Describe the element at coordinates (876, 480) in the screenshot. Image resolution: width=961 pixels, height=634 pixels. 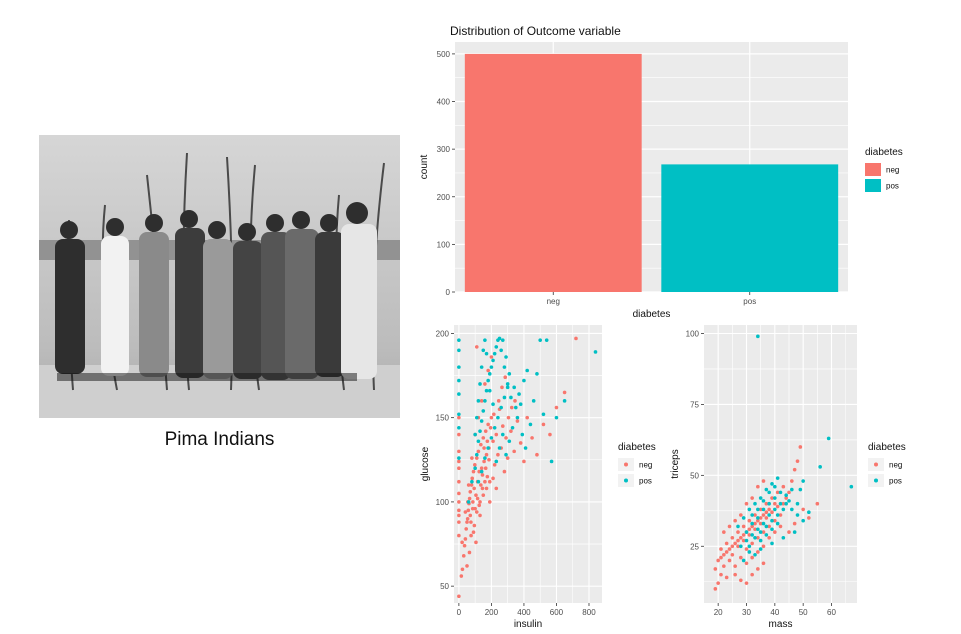
I see `legend-key-pos` at that location.